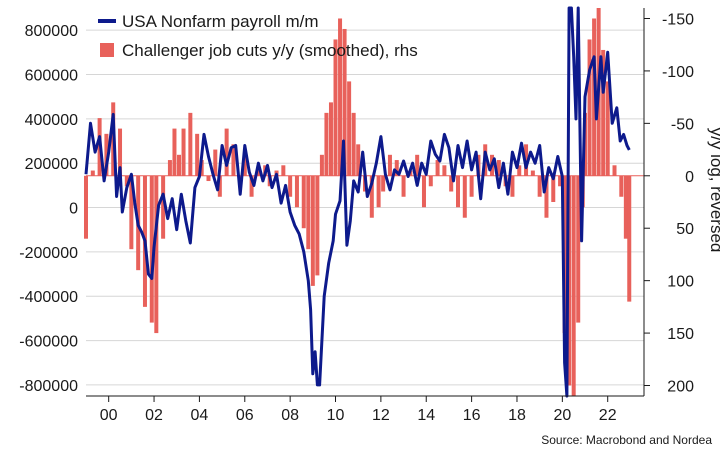  Describe the element at coordinates (608, 415) in the screenshot. I see `x-axis-tick-label: 22` at that location.